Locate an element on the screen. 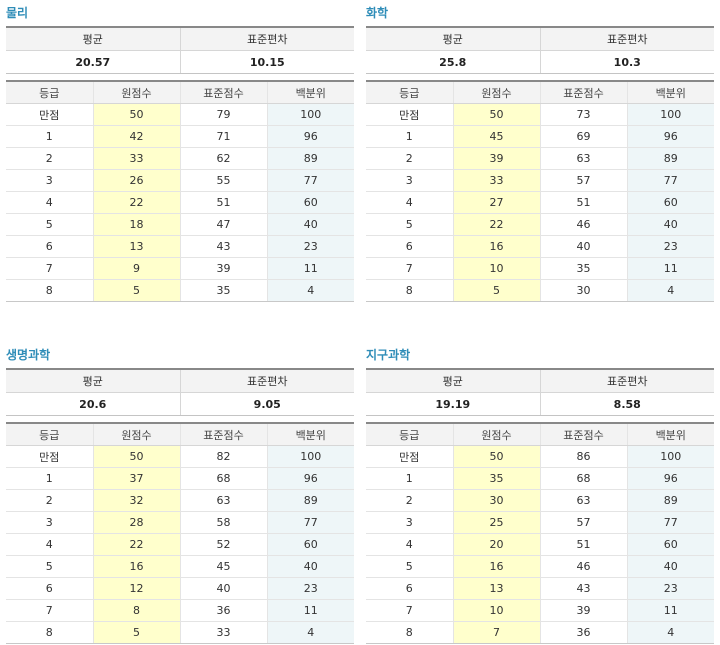  raw-score-header: 원점수 is located at coordinates (496, 434).